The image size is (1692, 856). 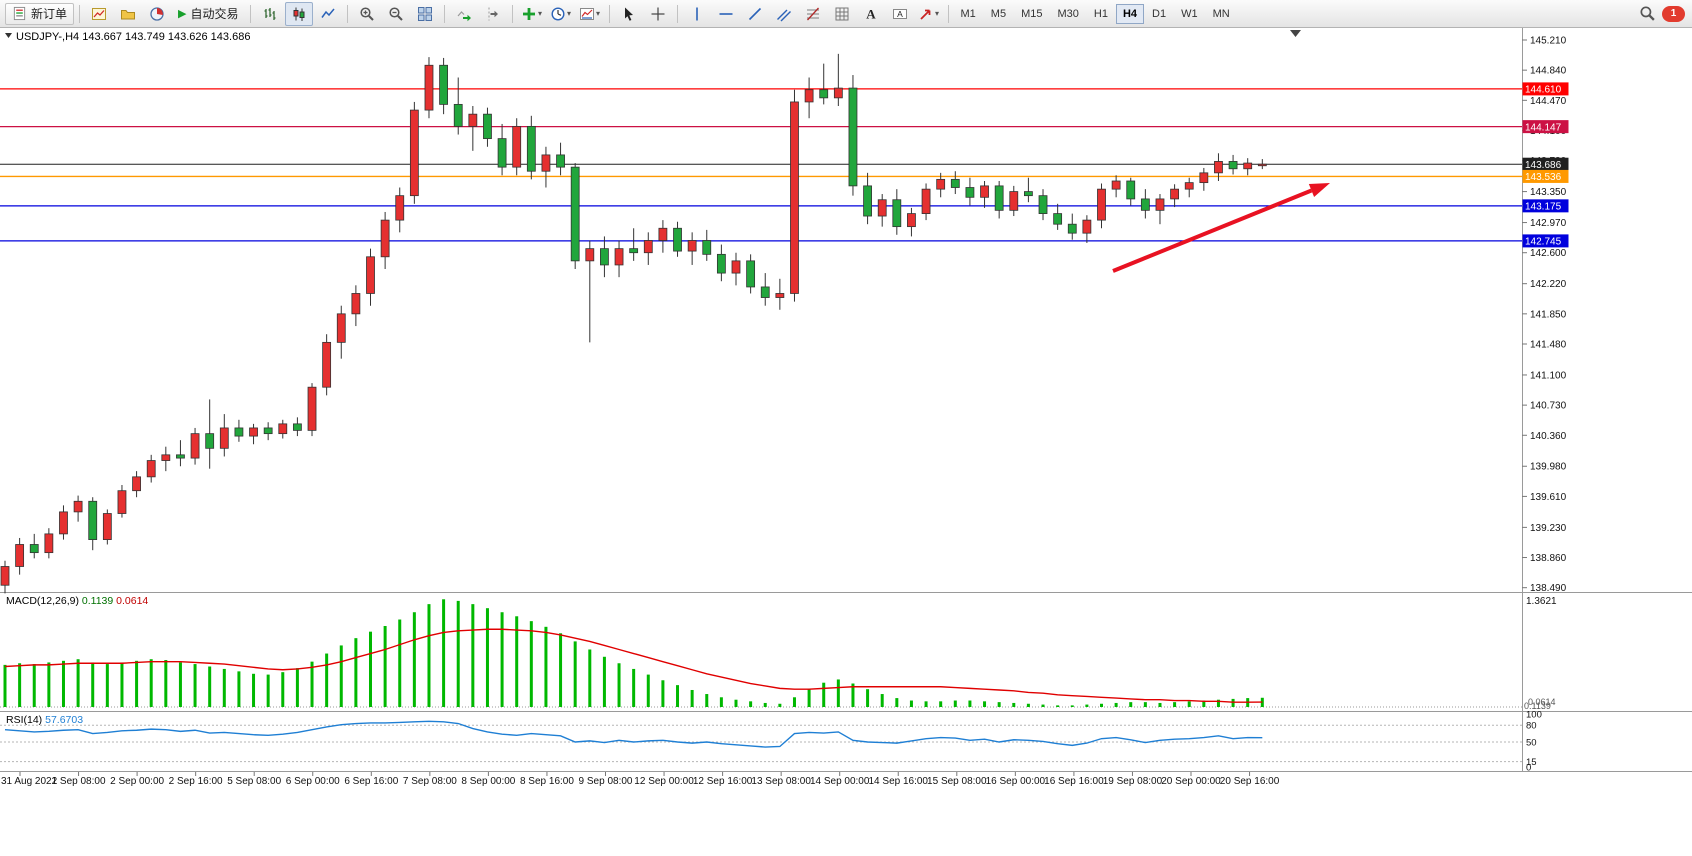 I want to click on trendline-icon, so click(x=755, y=14).